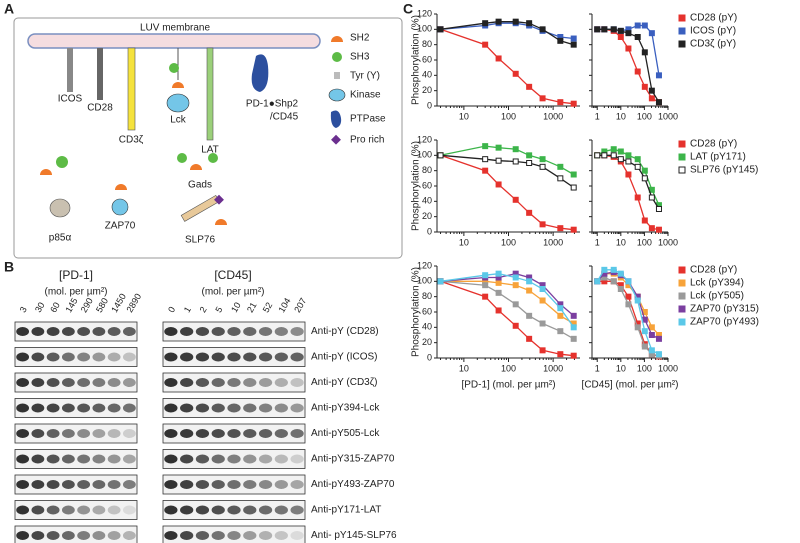  Describe the element at coordinates (367, 140) in the screenshot. I see `legend-label: Pro rich` at that location.